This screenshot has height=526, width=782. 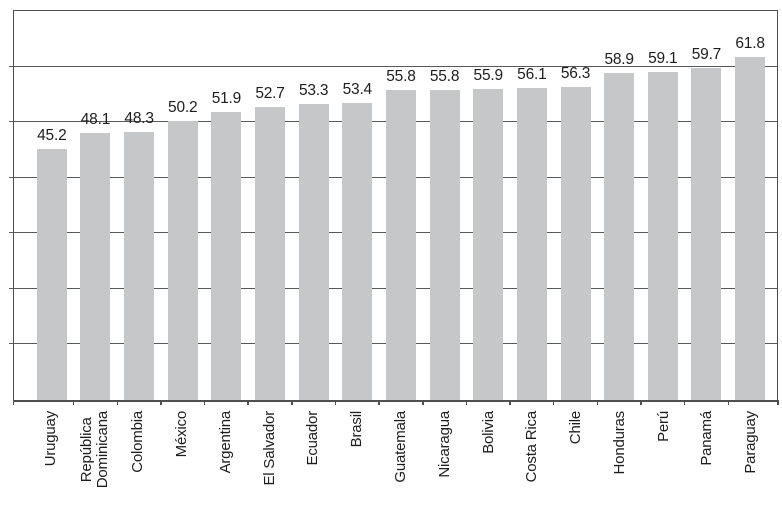 I want to click on x-category-label: México, so click(x=182, y=434).